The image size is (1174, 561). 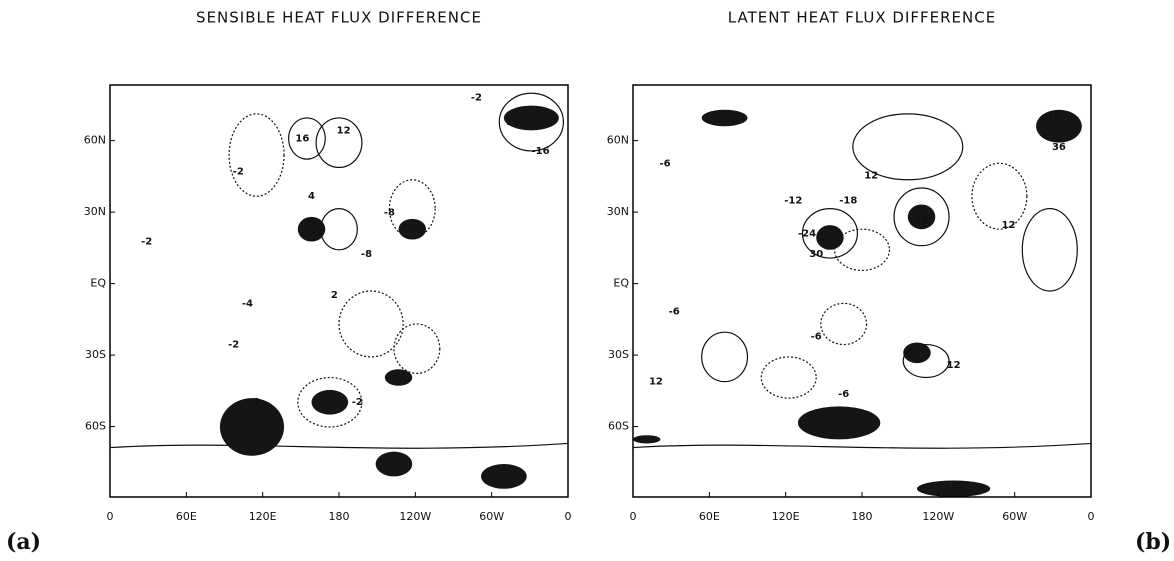 What do you see at coordinates (848, 200) in the screenshot?
I see `contour-label: -18` at bounding box center [848, 200].